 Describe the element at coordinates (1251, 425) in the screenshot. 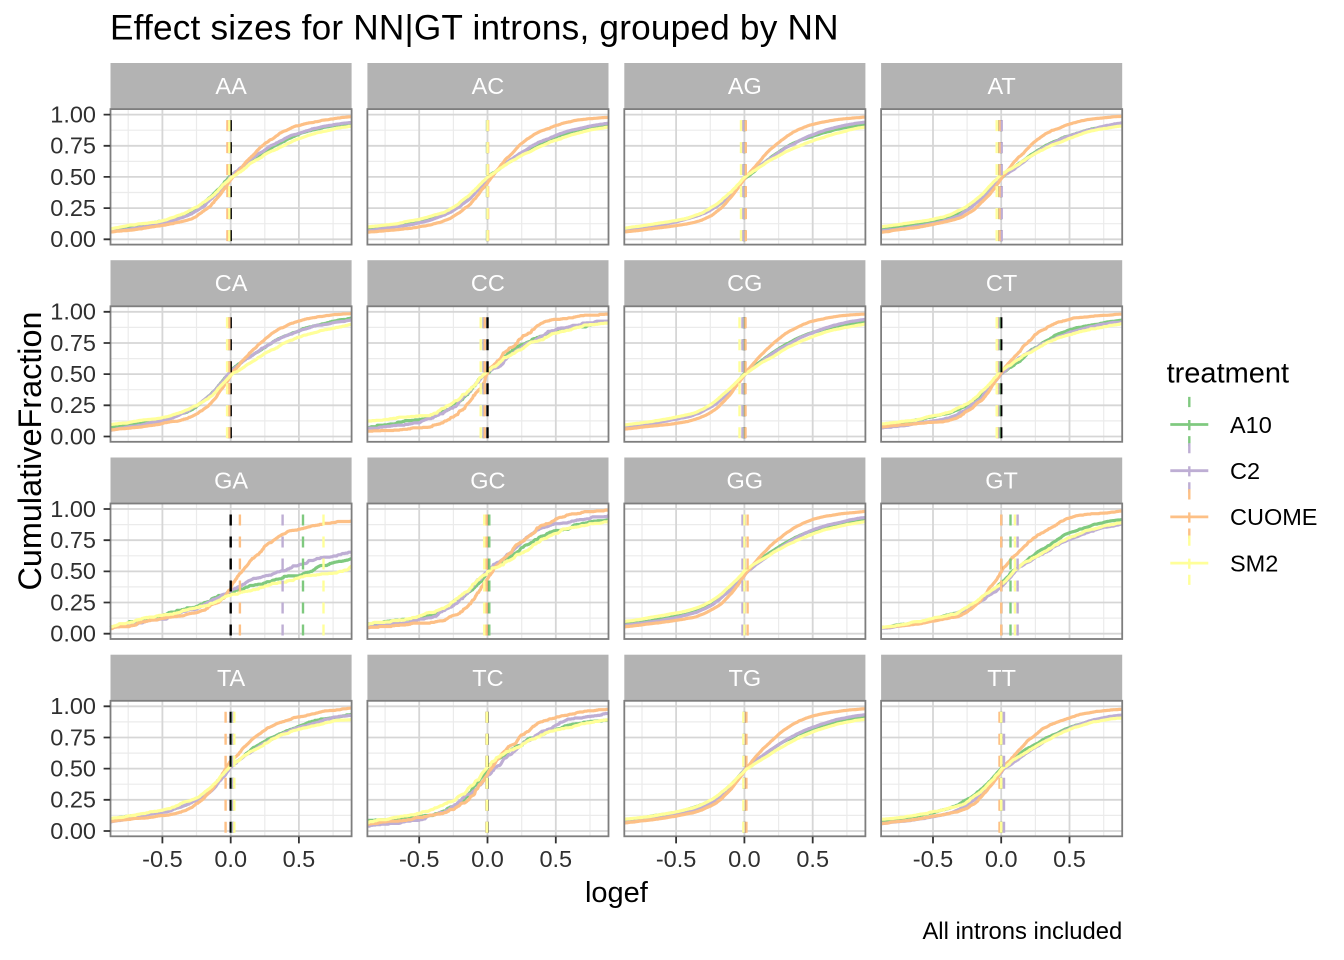

I see `svg-text: A10` at that location.